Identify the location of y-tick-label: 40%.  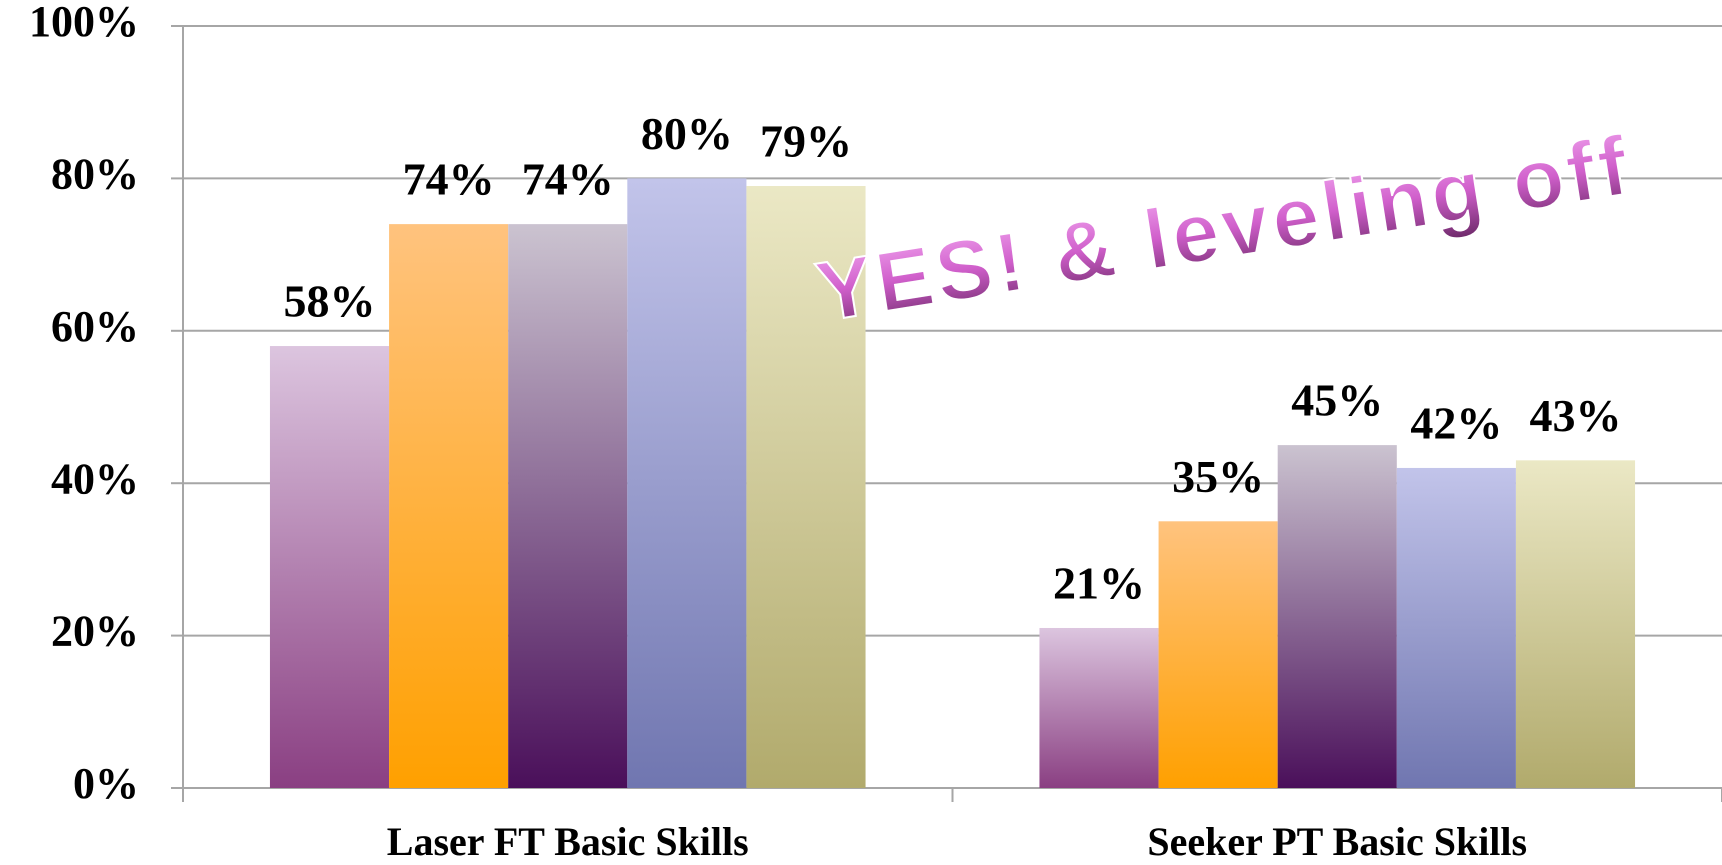
(95, 478).